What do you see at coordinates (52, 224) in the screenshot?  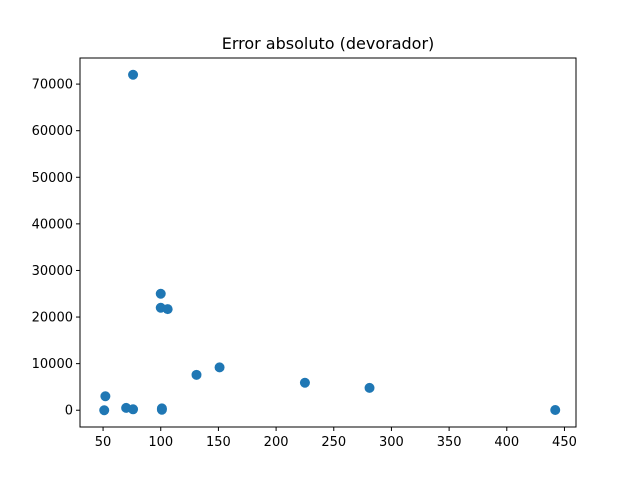 I see `y-tick-label: 40000` at bounding box center [52, 224].